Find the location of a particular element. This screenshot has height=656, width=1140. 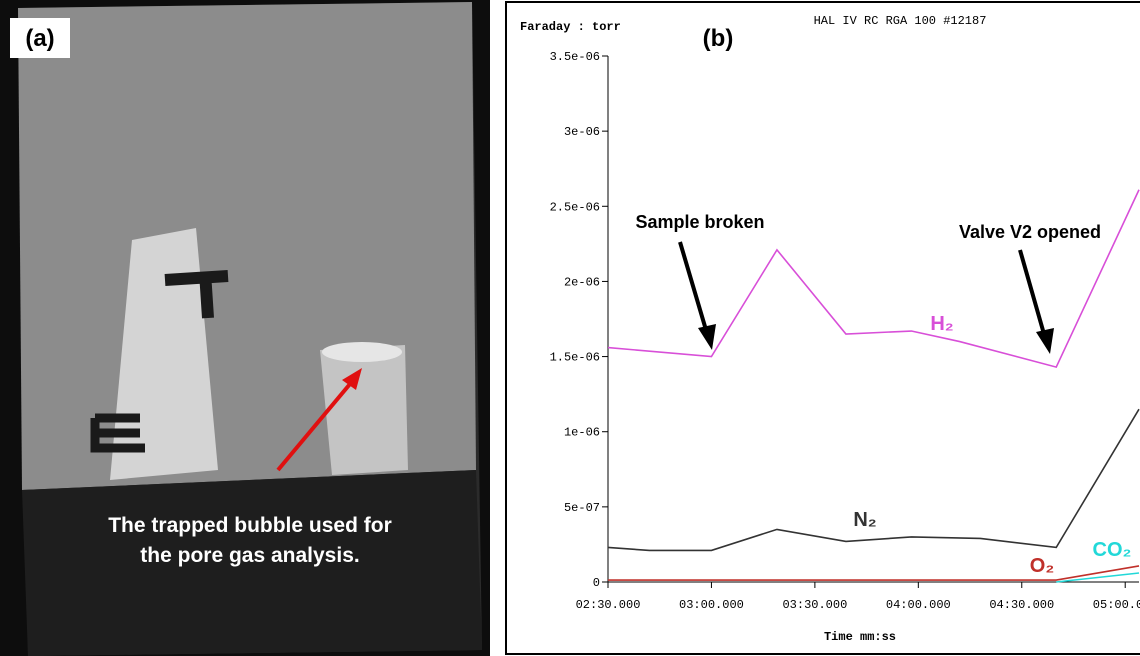

y-tick-label: 1.5e-06 is located at coordinates (575, 358).